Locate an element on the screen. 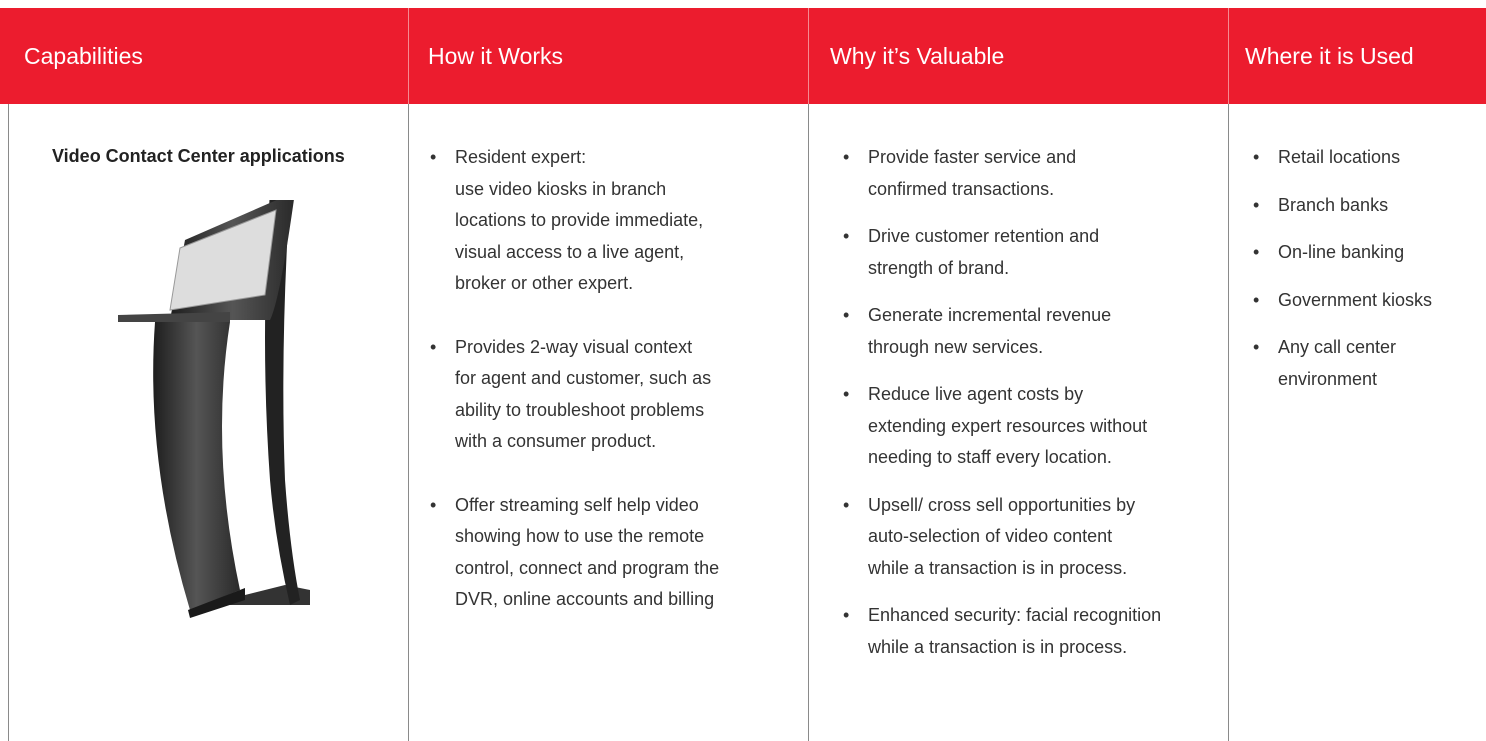 The width and height of the screenshot is (1486, 741). item-line: Drive customer retention and is located at coordinates (984, 236).